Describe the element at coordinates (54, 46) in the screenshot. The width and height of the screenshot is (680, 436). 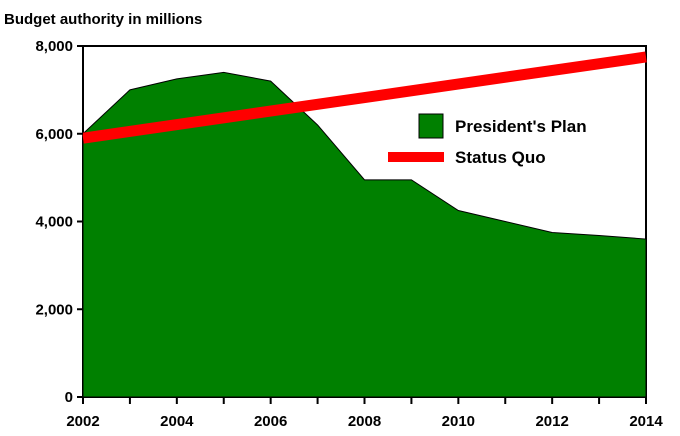
I see `y-tick-label: 8,000` at that location.